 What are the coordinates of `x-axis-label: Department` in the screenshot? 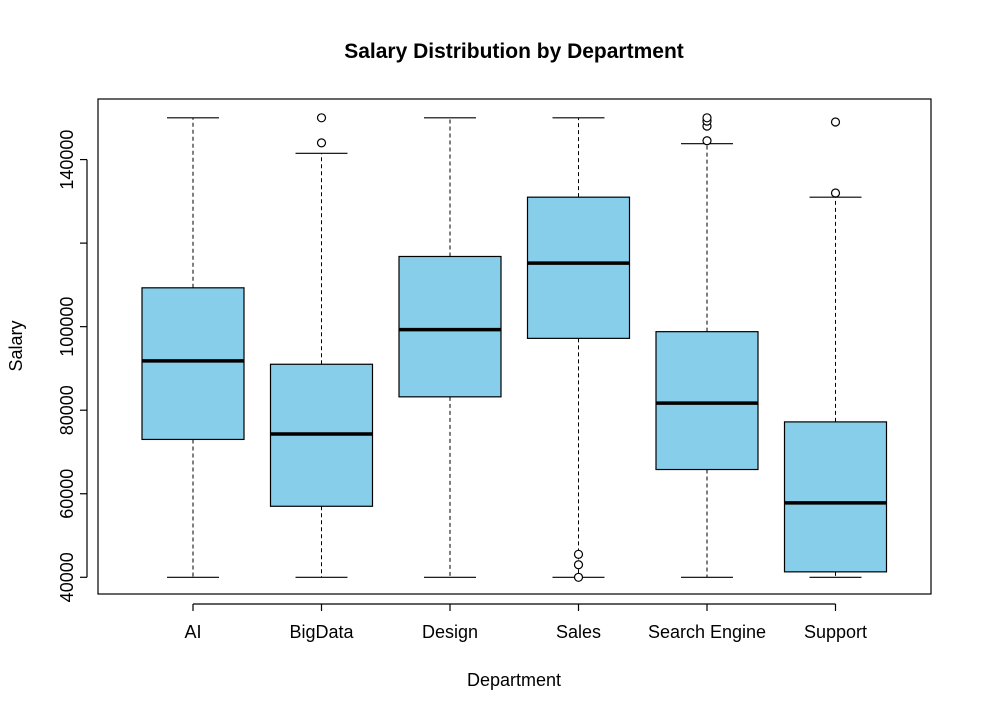 It's located at (514, 680).